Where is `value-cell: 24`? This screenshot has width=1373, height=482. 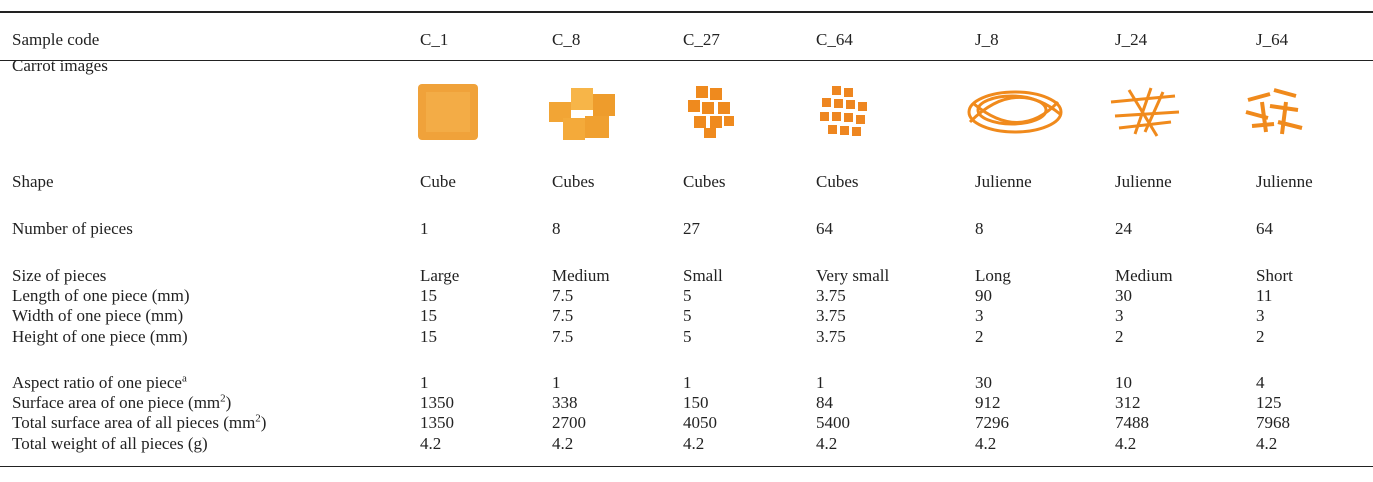 value-cell: 24 is located at coordinates (1123, 228).